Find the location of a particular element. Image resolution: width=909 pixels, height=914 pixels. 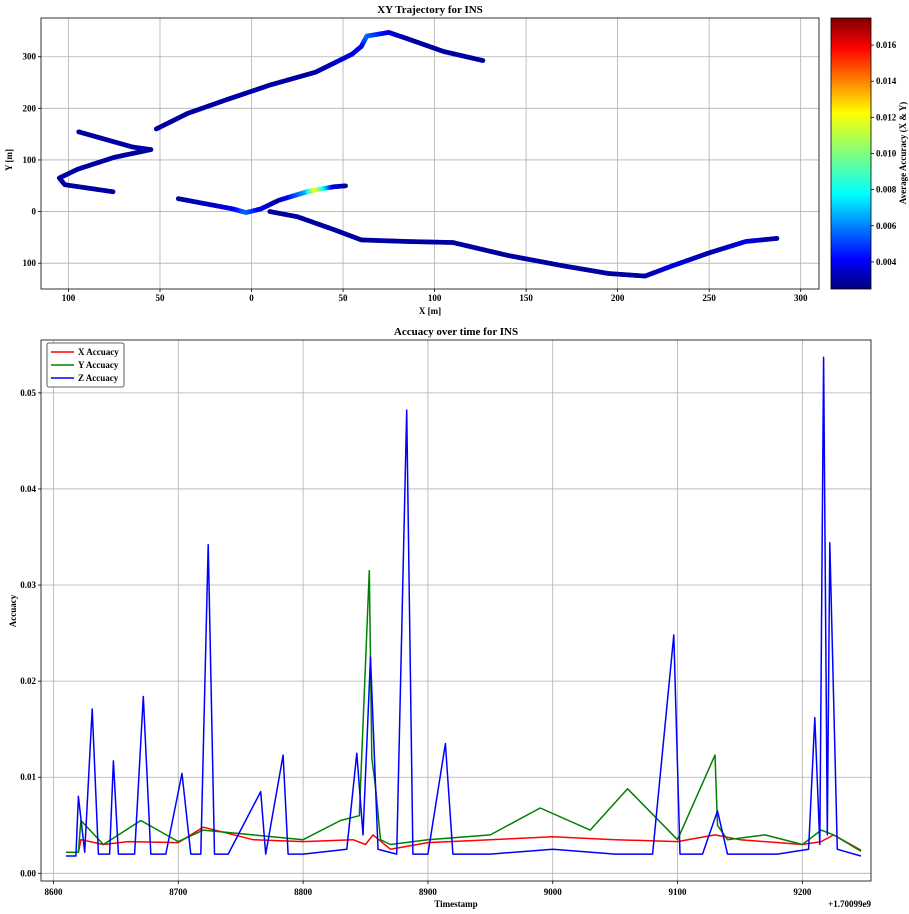

accuracy-chart-title: Accuacy over time for INS is located at coordinates (456, 332).